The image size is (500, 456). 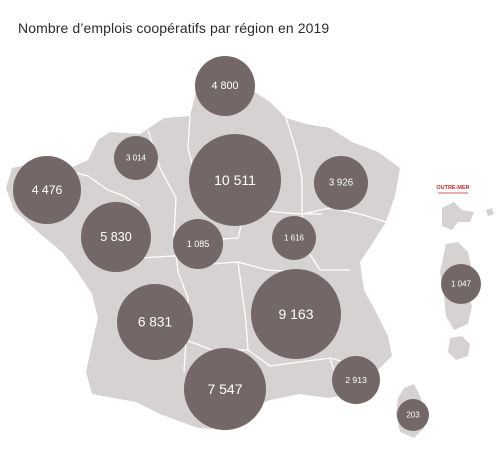 I want to click on bubble-label-pays-de-la-loire: 5 830, so click(x=116, y=237).